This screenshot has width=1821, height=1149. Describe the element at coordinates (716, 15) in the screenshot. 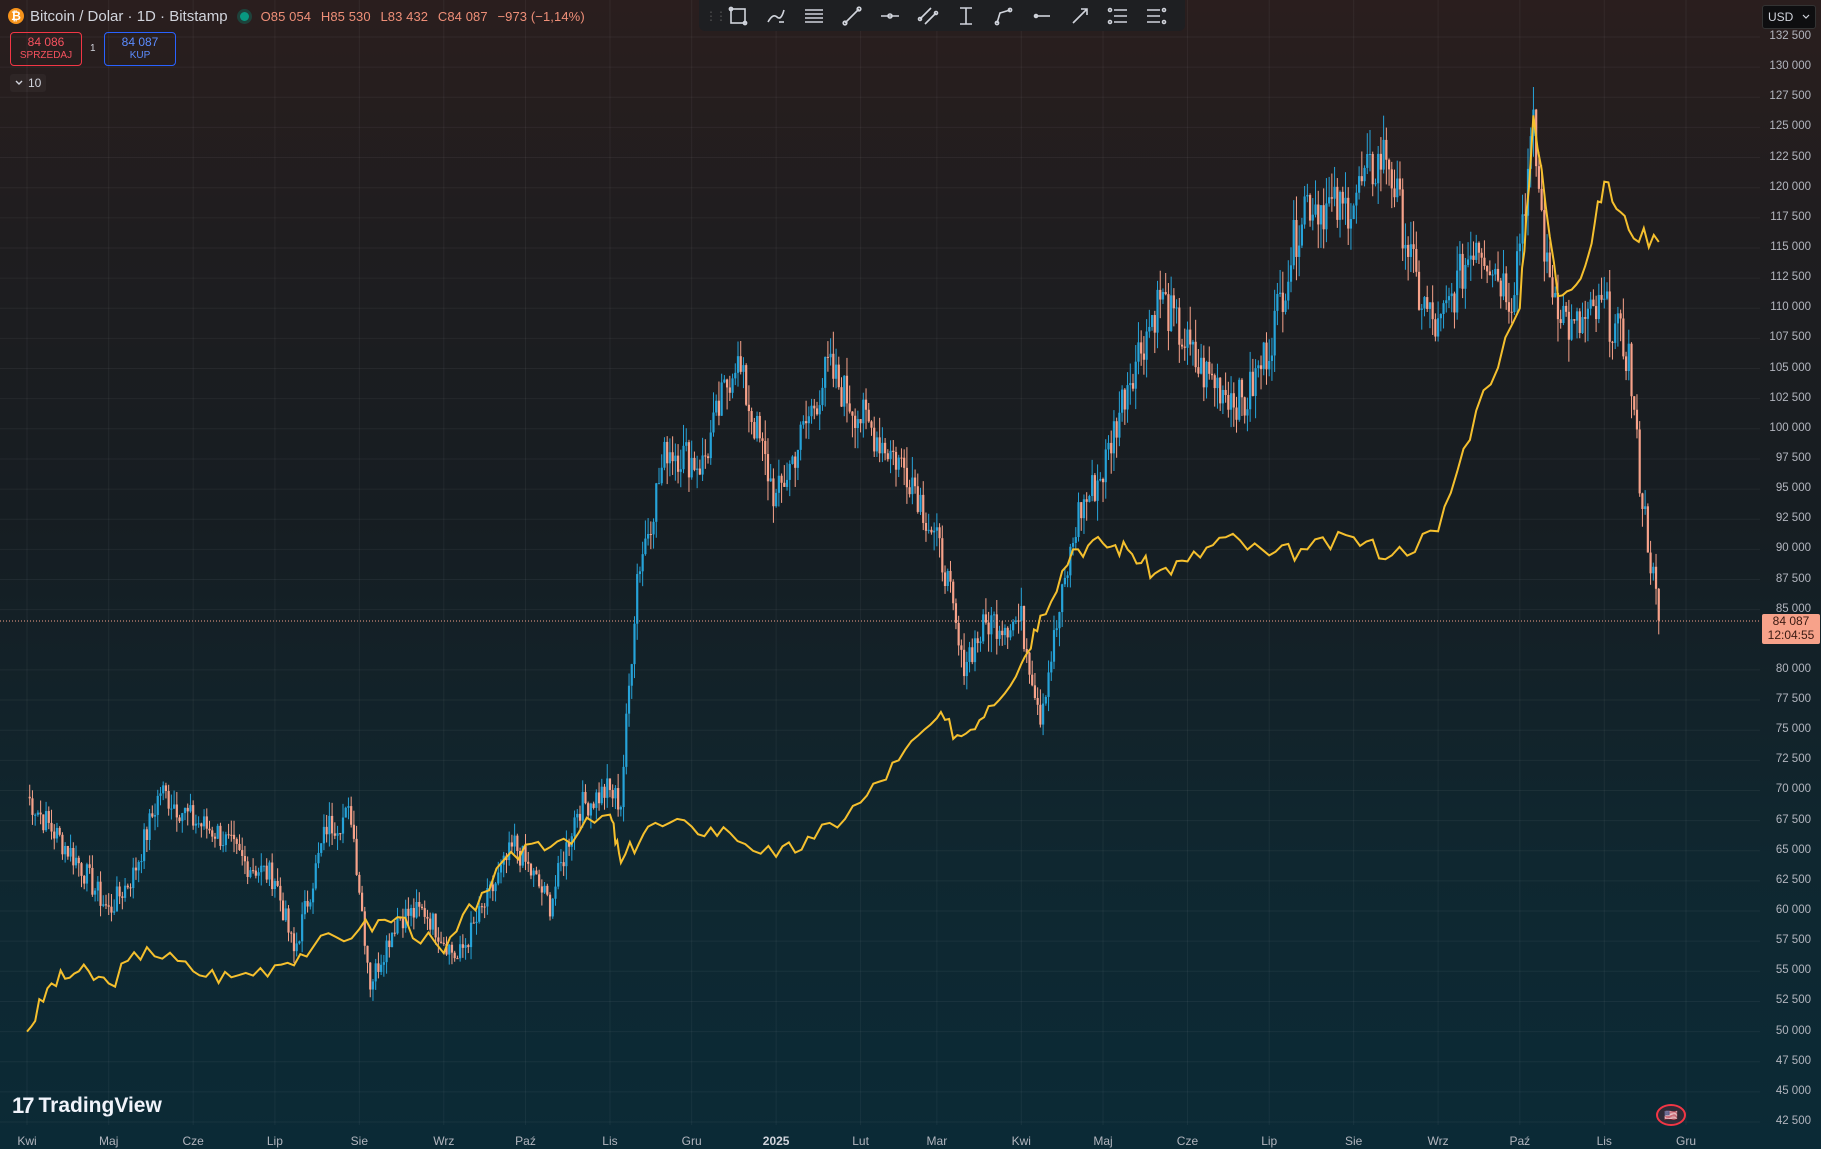

I see `drag-handle-icon: ⋮⋮` at that location.